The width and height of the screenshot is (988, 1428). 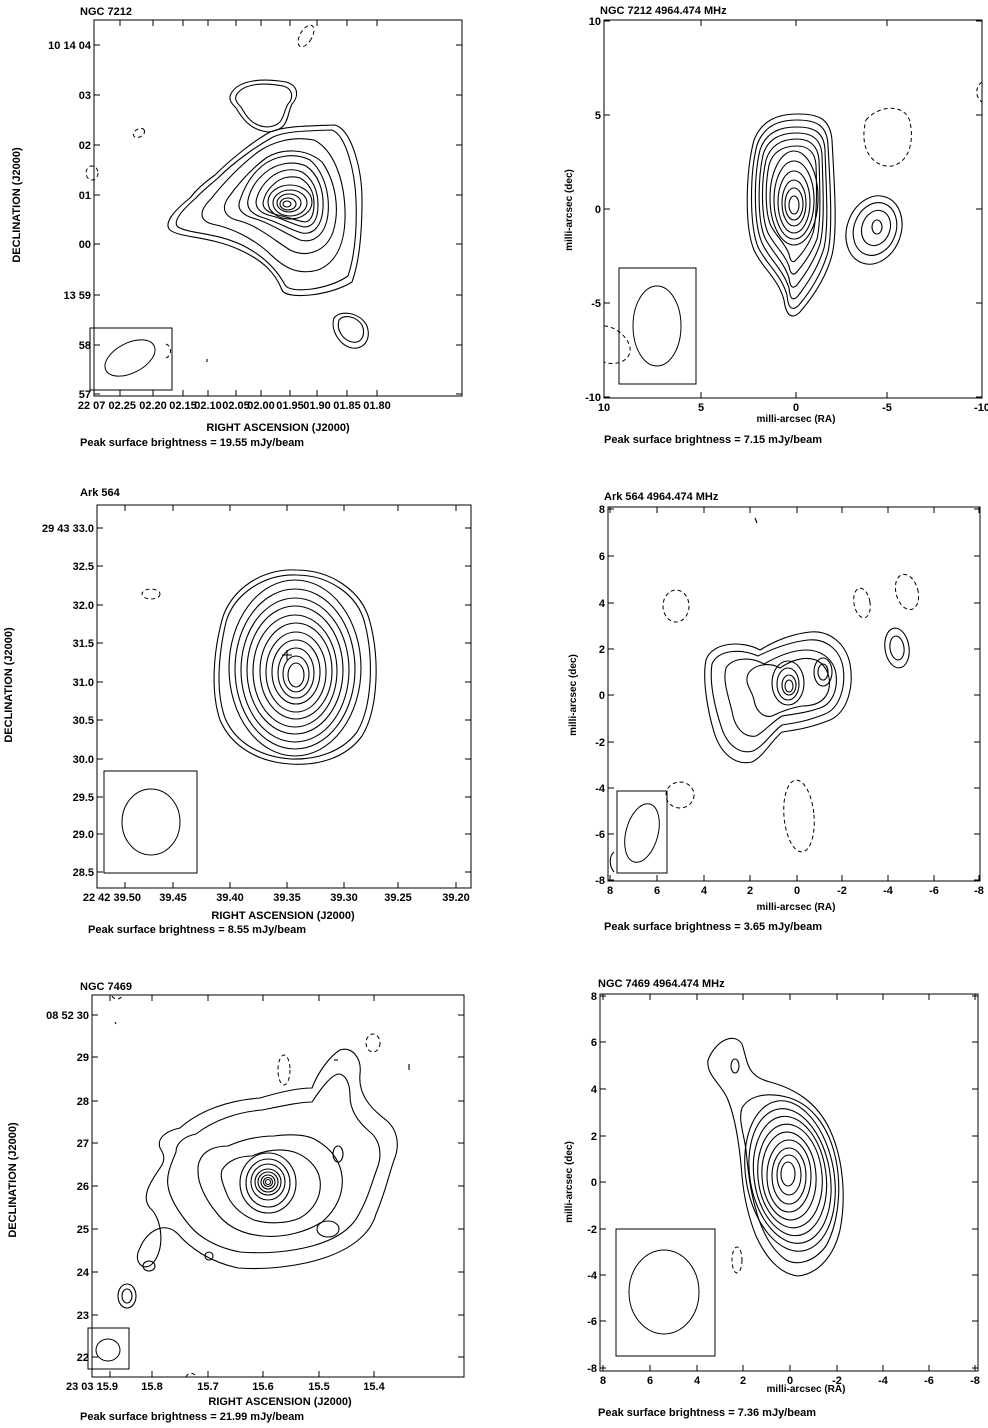 I want to click on y-tick-label: 29 43 33.0, so click(x=68, y=529).